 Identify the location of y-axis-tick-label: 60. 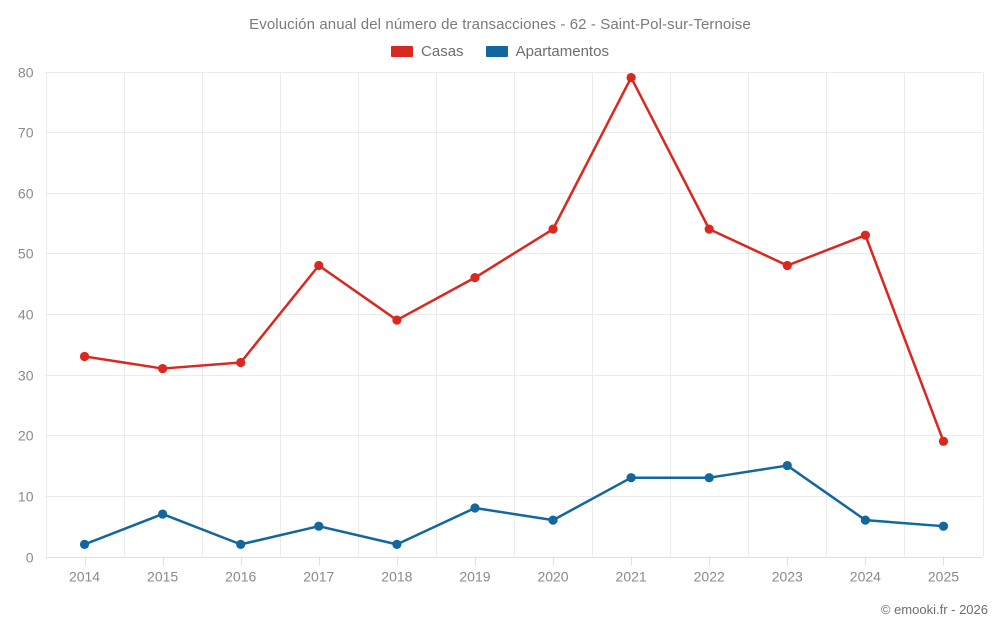
(26, 194).